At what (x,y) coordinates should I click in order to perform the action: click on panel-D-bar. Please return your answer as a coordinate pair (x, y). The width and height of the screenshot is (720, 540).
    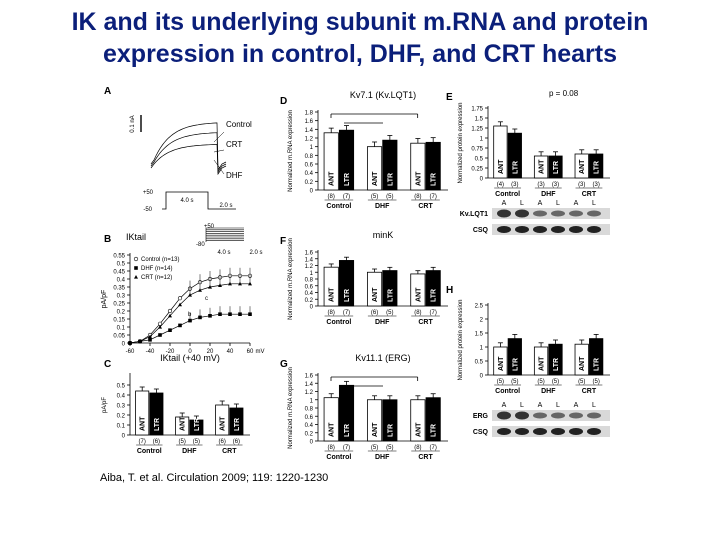
    Looking at the image, I should click on (331, 161).